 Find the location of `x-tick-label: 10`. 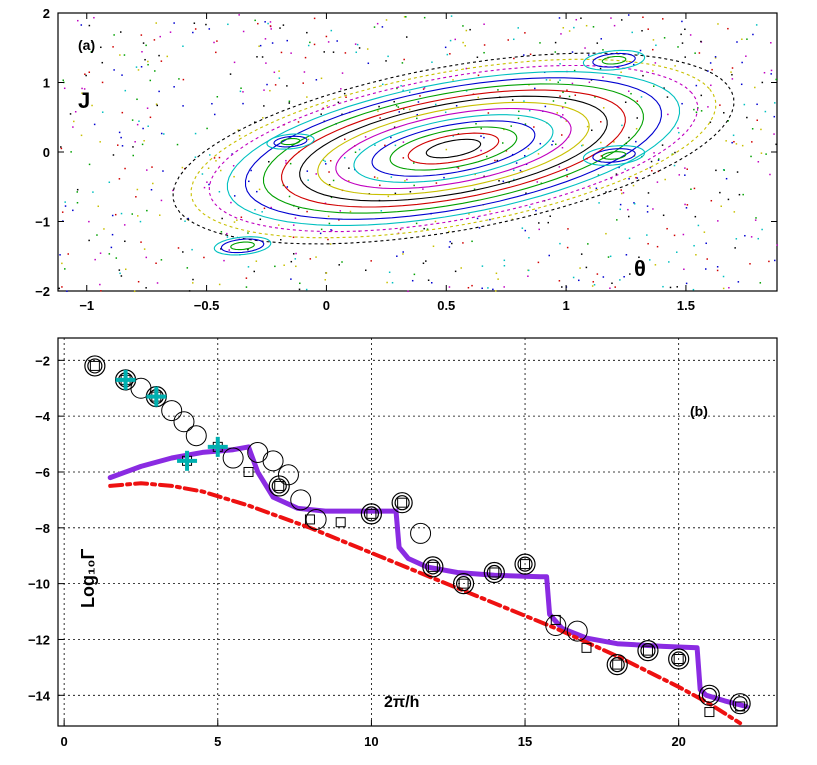

x-tick-label: 10 is located at coordinates (371, 741).